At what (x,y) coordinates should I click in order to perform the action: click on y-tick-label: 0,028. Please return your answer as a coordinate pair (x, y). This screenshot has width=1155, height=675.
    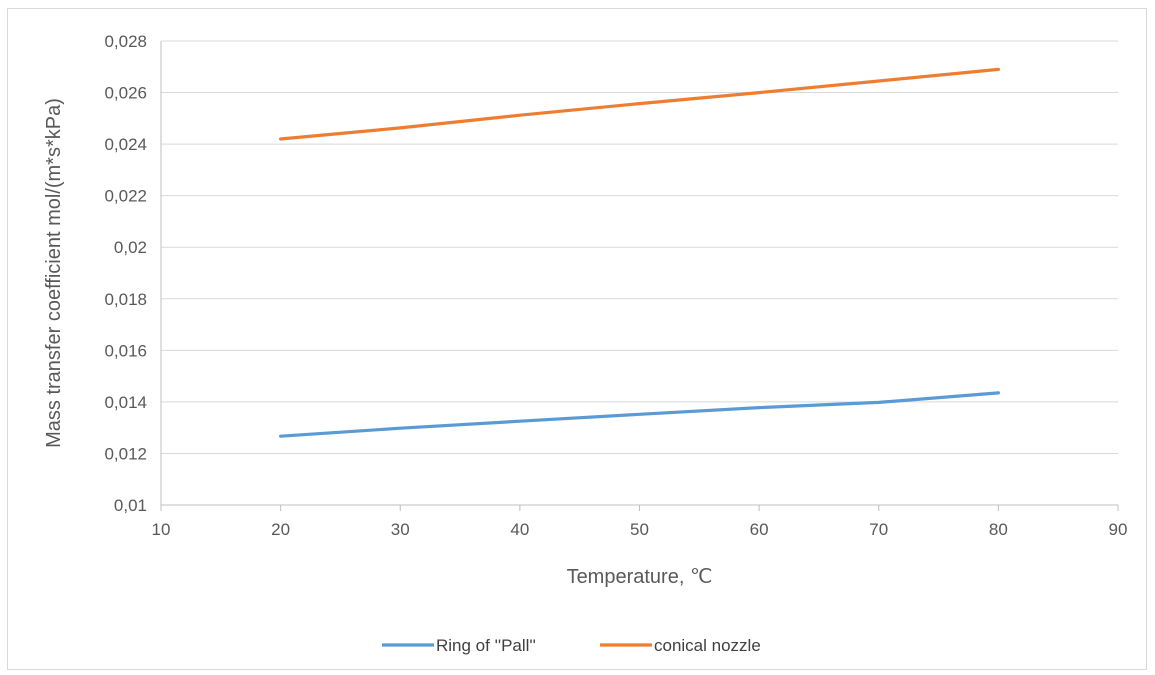
    Looking at the image, I should click on (125, 41).